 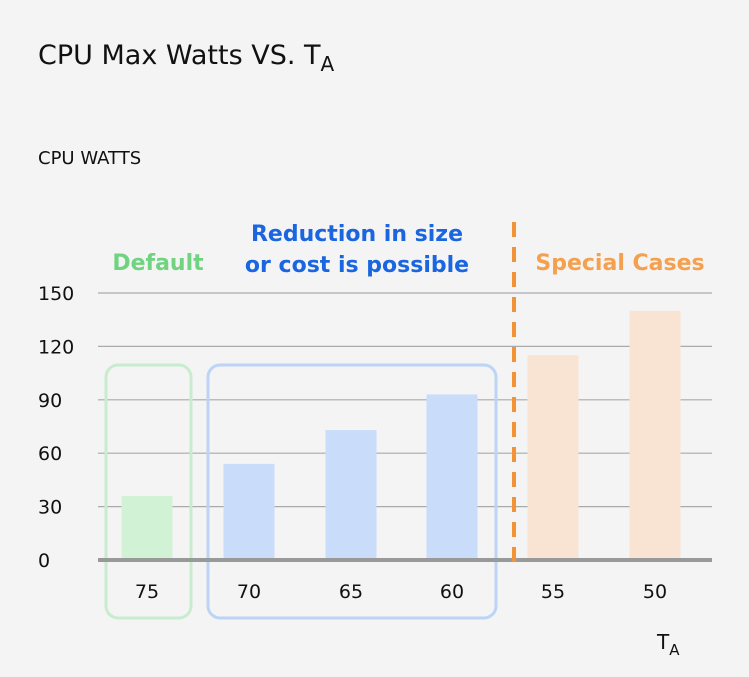 What do you see at coordinates (158, 263) in the screenshot?
I see `group-label: Default` at bounding box center [158, 263].